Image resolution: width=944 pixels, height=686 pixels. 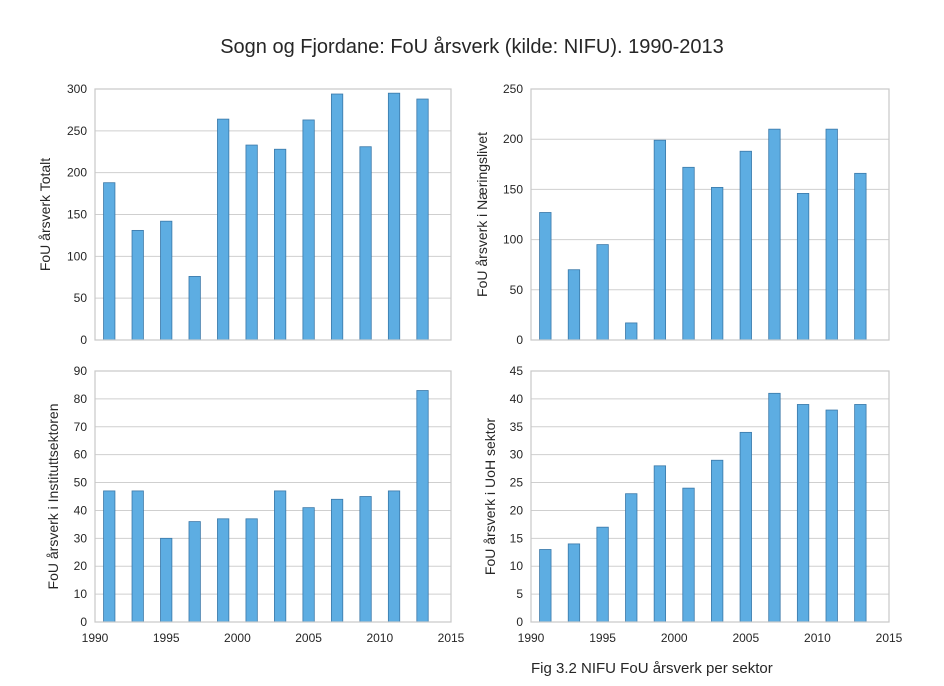 I want to click on x-tick-label: 2015, so click(x=889, y=638).